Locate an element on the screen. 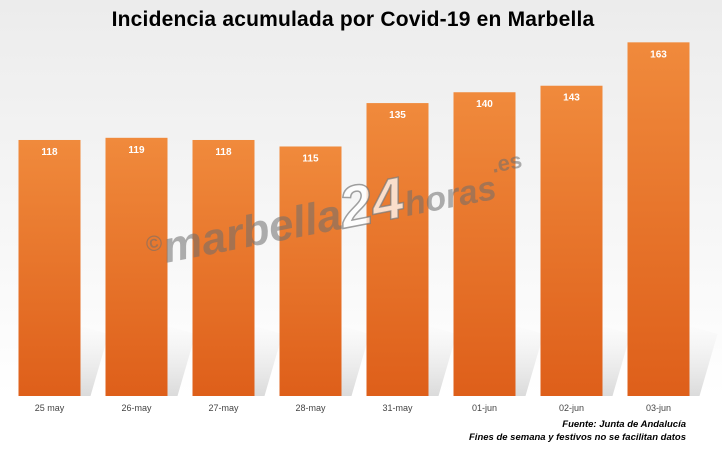 Image resolution: width=722 pixels, height=461 pixels. x-tick-label-2: 27-may is located at coordinates (223, 408).